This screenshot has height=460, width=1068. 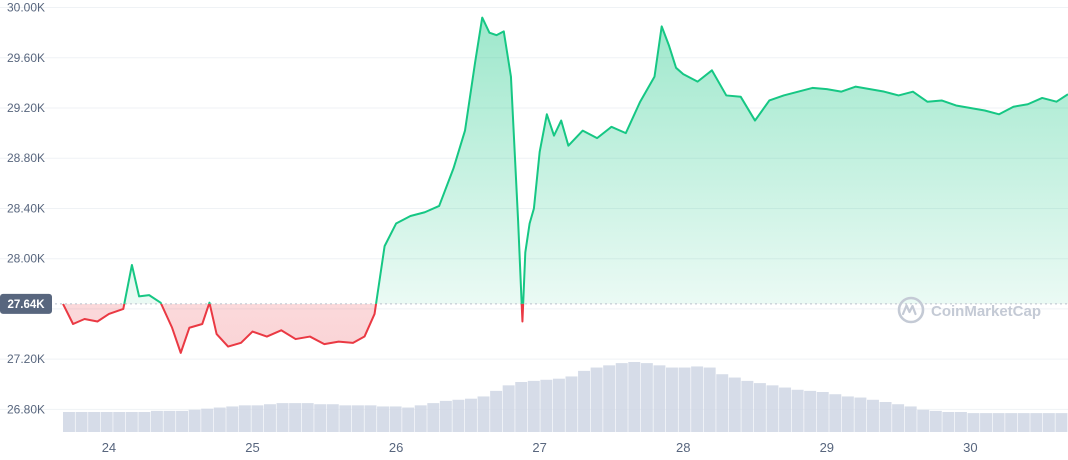 I want to click on watermark-text: CoinMarketCap, so click(x=986, y=311).